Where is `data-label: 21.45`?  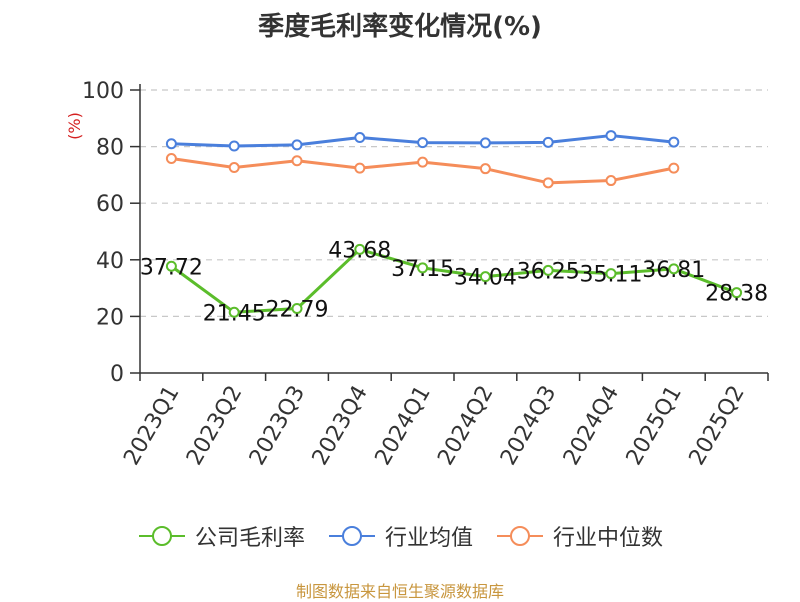
data-label: 21.45 is located at coordinates (234, 313).